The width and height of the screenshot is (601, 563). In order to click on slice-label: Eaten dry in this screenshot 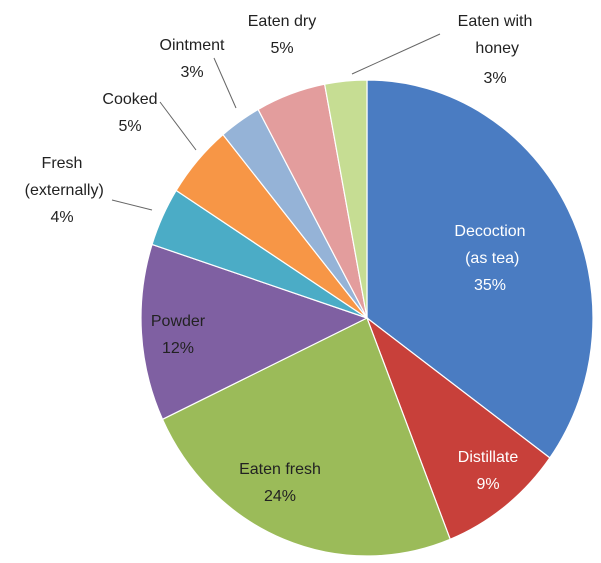, I will do `click(282, 21)`.